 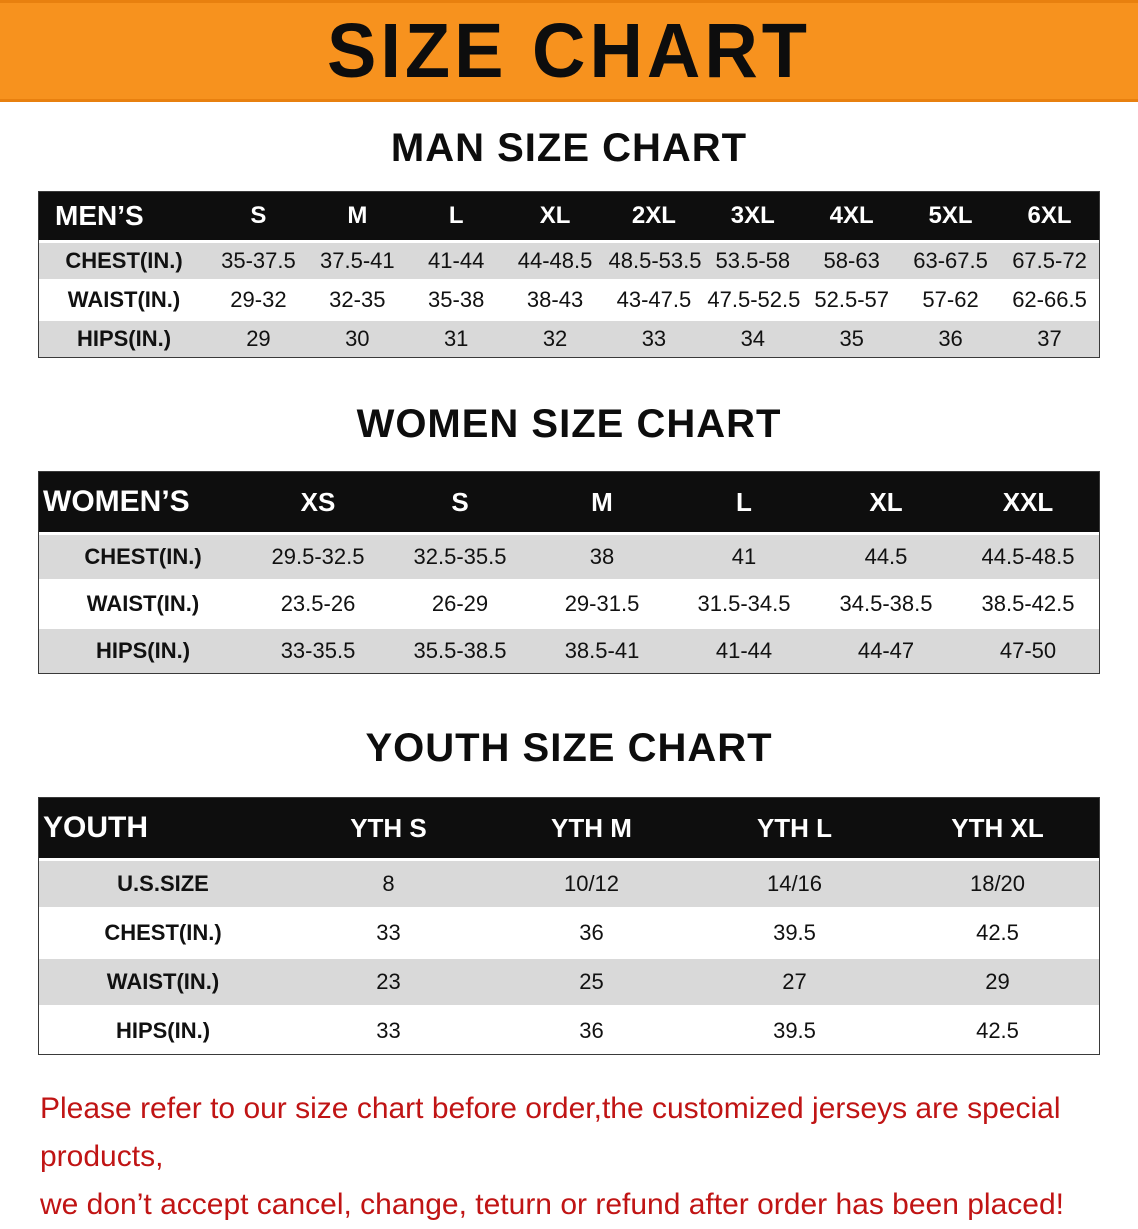 What do you see at coordinates (163, 829) in the screenshot?
I see `table-title-cell: YOUTH` at bounding box center [163, 829].